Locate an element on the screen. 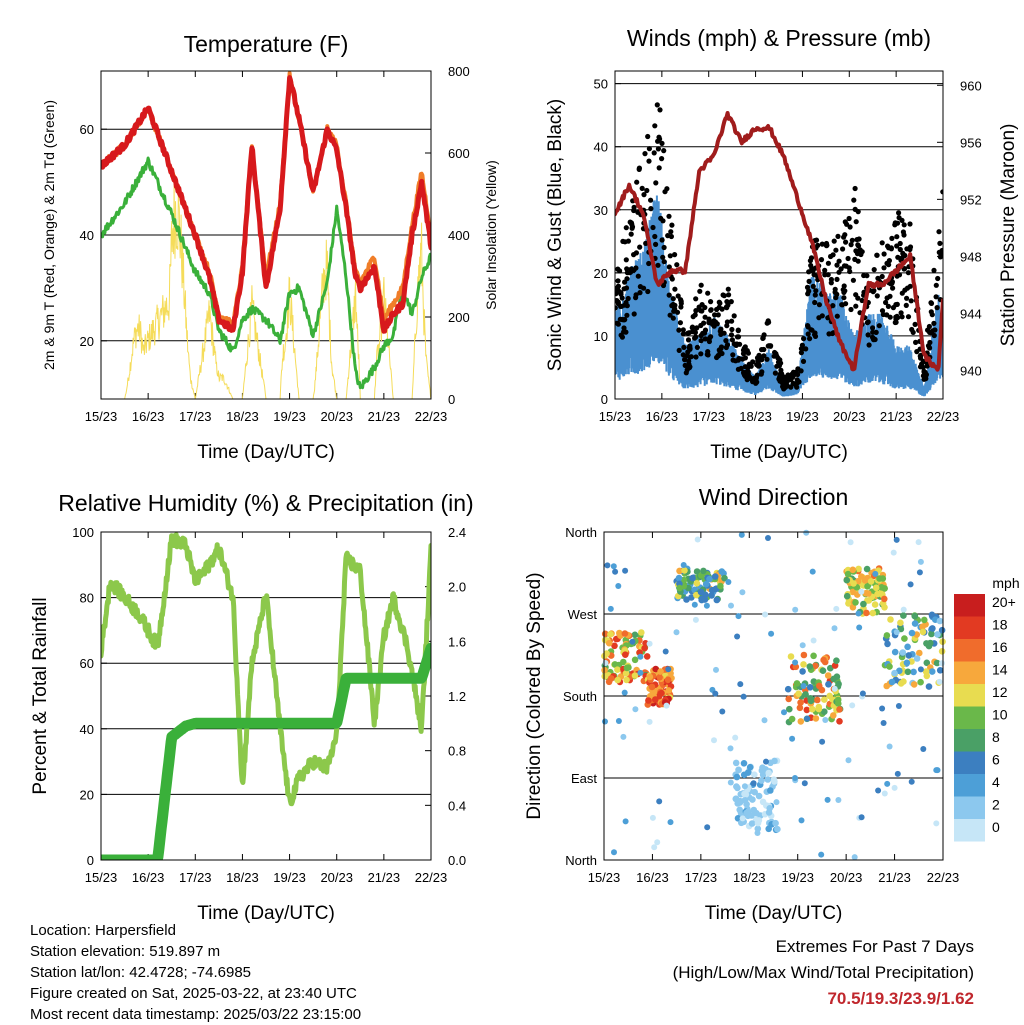 The width and height of the screenshot is (1024, 1025). y-tick-label: 40 is located at coordinates (87, 729).